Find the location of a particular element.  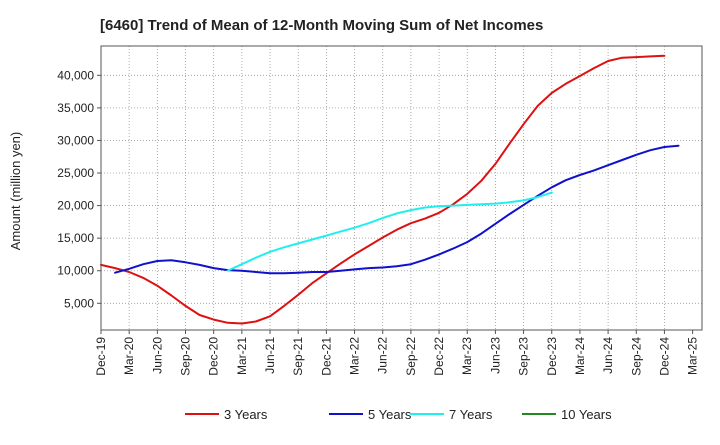

x-tick-label: Jun-23 is located at coordinates (495, 355).